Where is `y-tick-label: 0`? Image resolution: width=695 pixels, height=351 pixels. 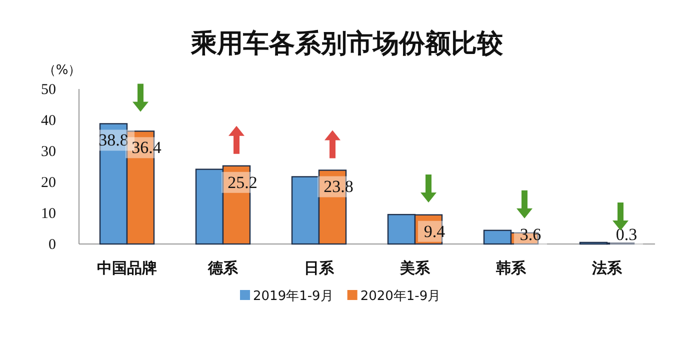
y-tick-label: 0 is located at coordinates (52, 245).